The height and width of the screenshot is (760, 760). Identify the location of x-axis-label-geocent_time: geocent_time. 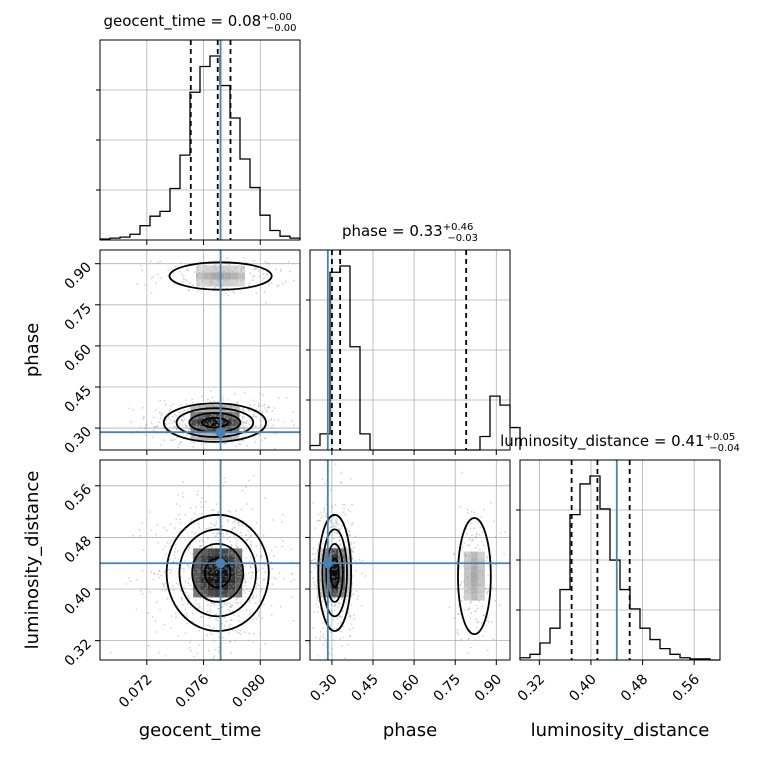
(200, 730).